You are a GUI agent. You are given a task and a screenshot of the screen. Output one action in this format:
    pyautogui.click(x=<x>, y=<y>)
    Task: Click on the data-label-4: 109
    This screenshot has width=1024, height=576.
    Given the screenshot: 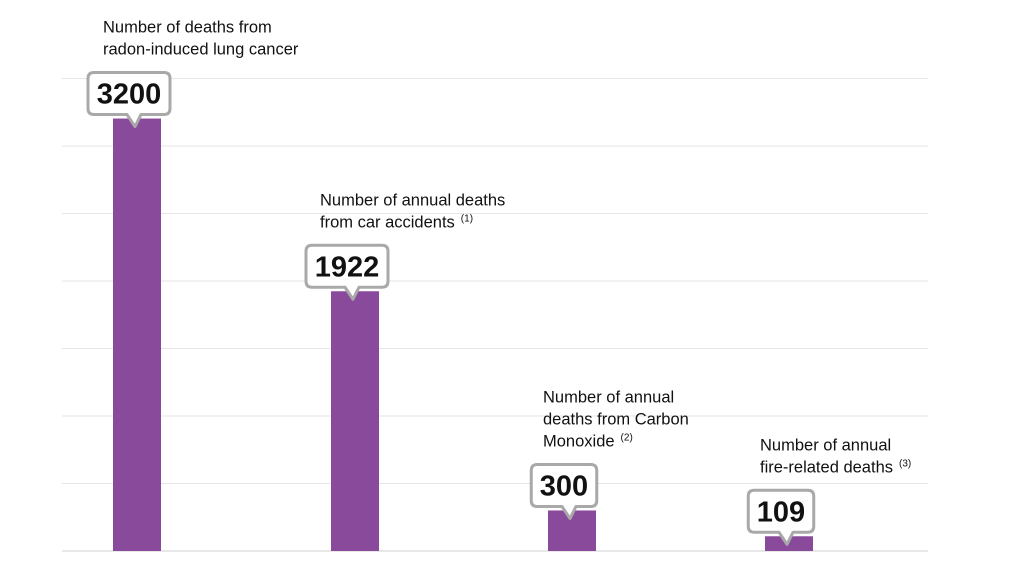 What is the action you would take?
    pyautogui.click(x=781, y=512)
    